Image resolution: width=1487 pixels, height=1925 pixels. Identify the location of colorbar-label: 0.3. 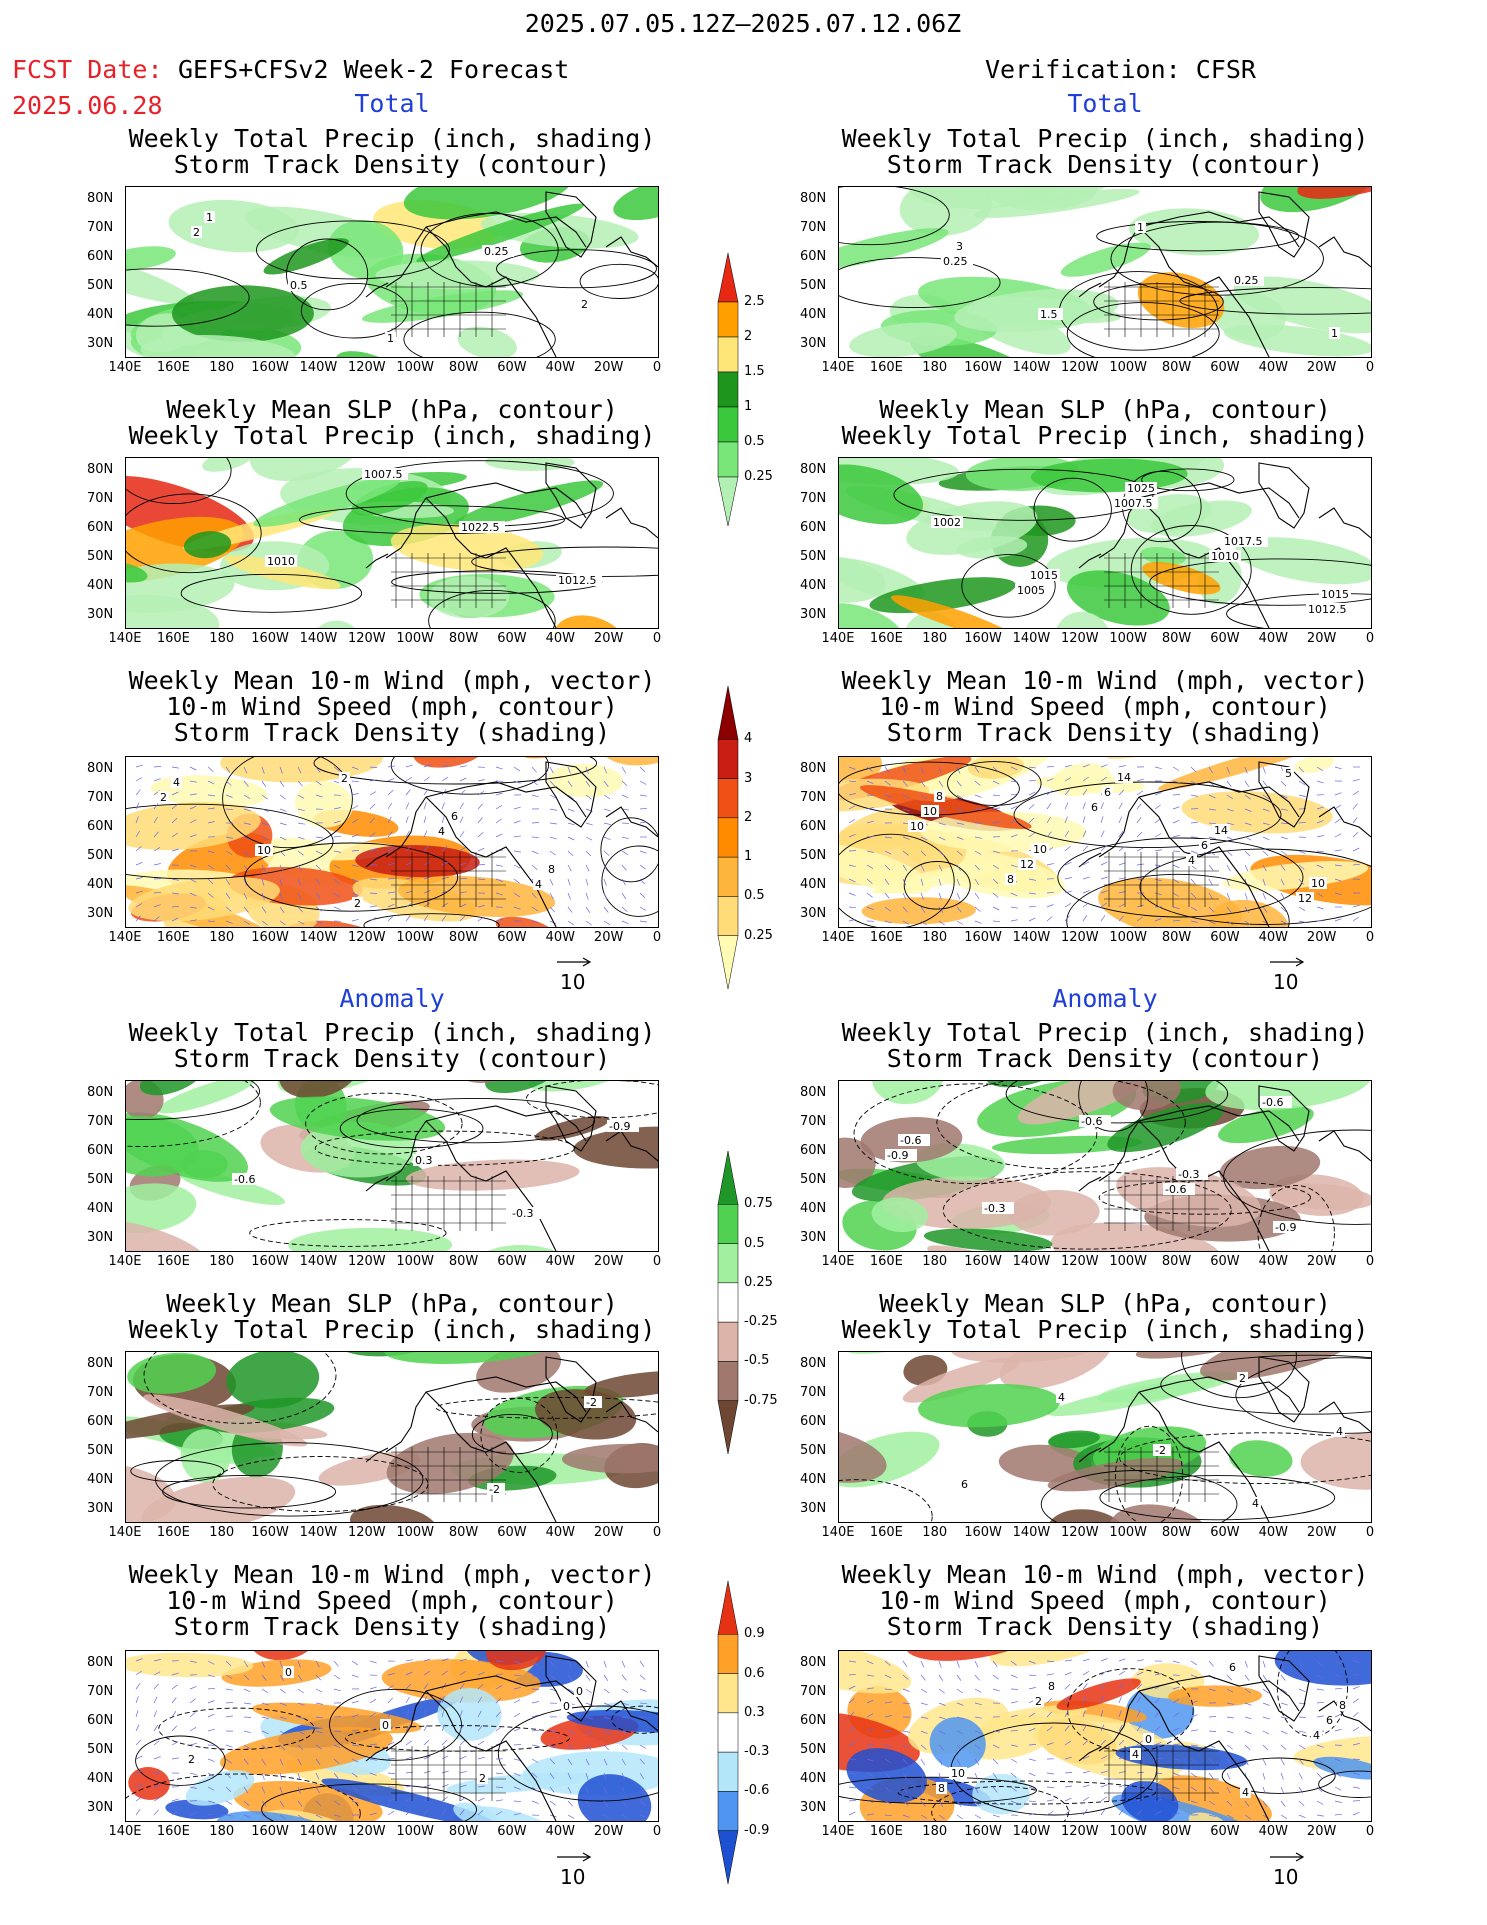
(754, 1712).